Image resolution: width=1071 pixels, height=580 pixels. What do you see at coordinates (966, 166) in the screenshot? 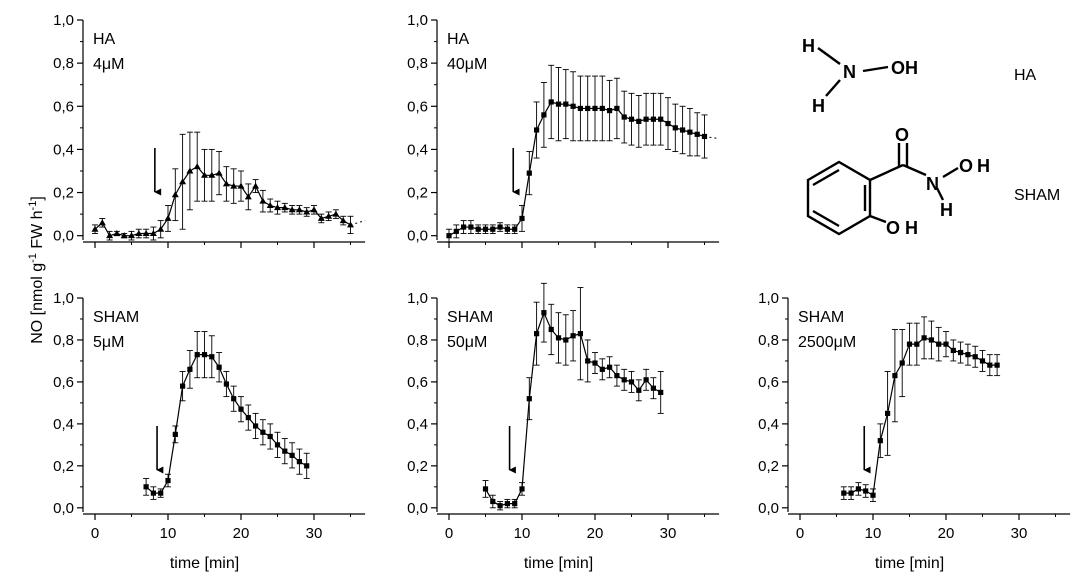
I see `sham-atom-o: O` at bounding box center [966, 166].